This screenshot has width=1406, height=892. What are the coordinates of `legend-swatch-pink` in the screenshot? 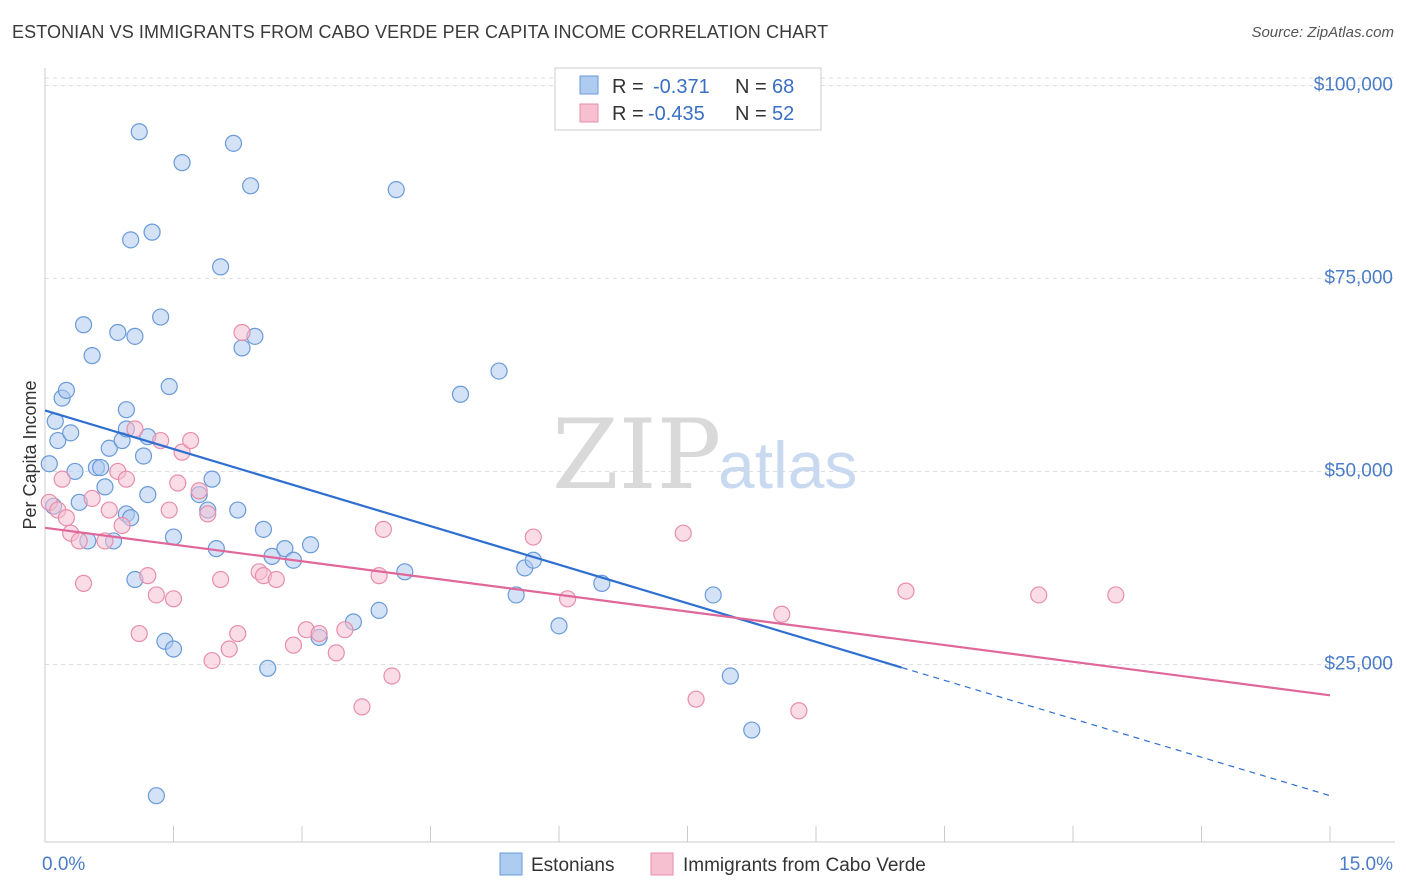 It's located at (589, 113).